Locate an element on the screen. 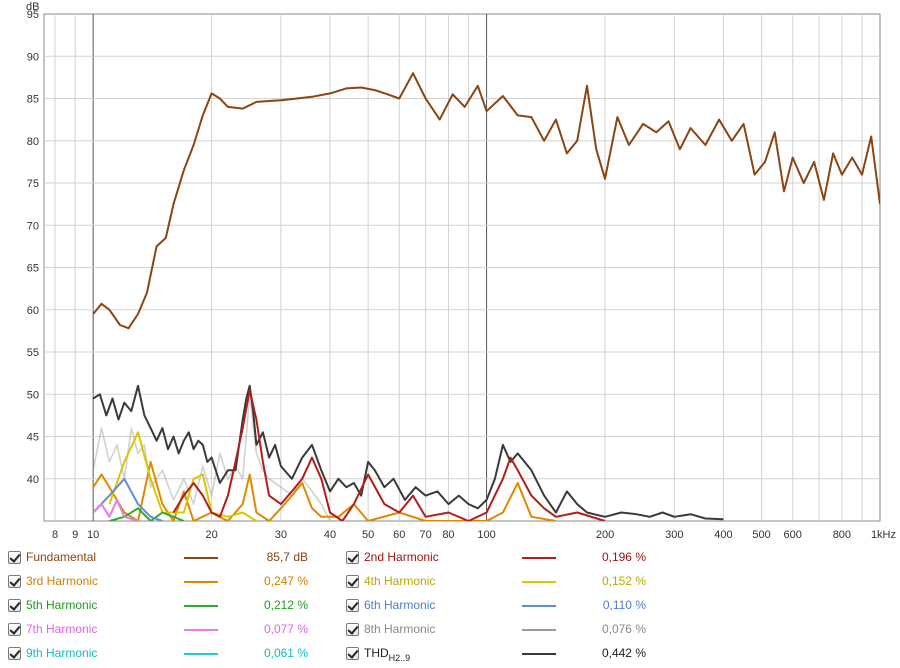  legend-item: Fundamental 85,7 dB is located at coordinates (165, 558).